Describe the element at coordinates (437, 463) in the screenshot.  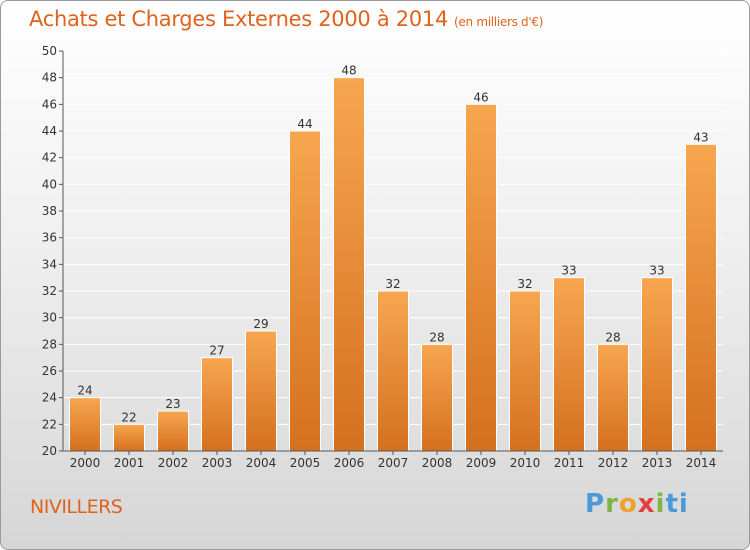
I see `x-tick-label: 2008` at that location.